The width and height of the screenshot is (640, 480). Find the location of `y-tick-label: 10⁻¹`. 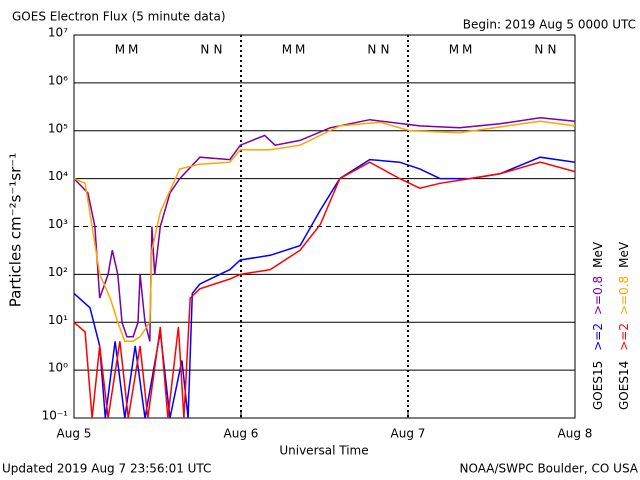

y-tick-label: 10⁻¹ is located at coordinates (55, 416).